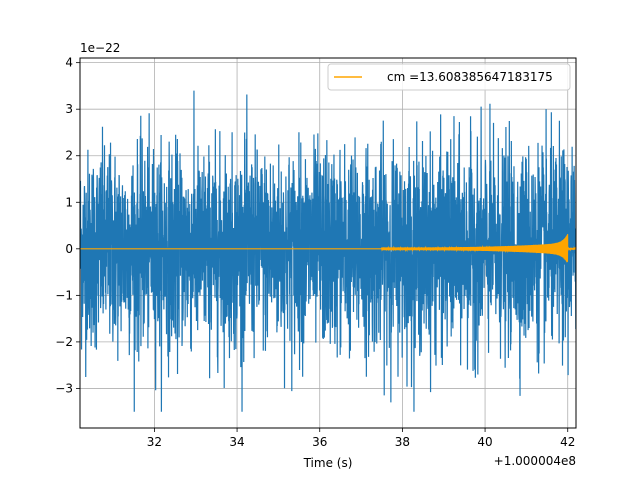 The height and width of the screenshot is (480, 640). What do you see at coordinates (100, 48) in the screenshot?
I see `y-scale-label: 1e−22` at bounding box center [100, 48].